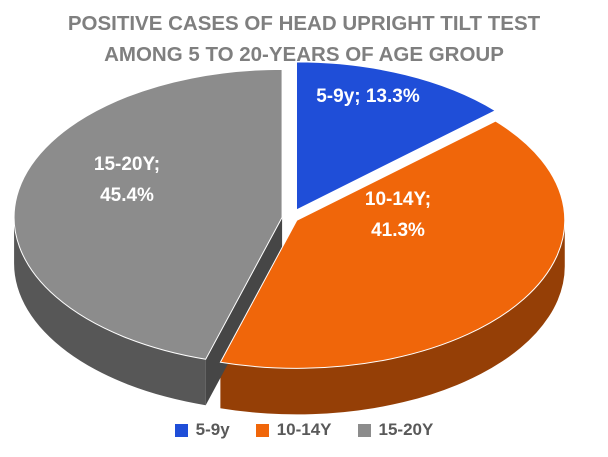 This screenshot has height=457, width=608. What do you see at coordinates (304, 54) in the screenshot?
I see `chart-title-line-2: AMONG 5 TO 20-YEARS OF AGE GROUP` at bounding box center [304, 54].